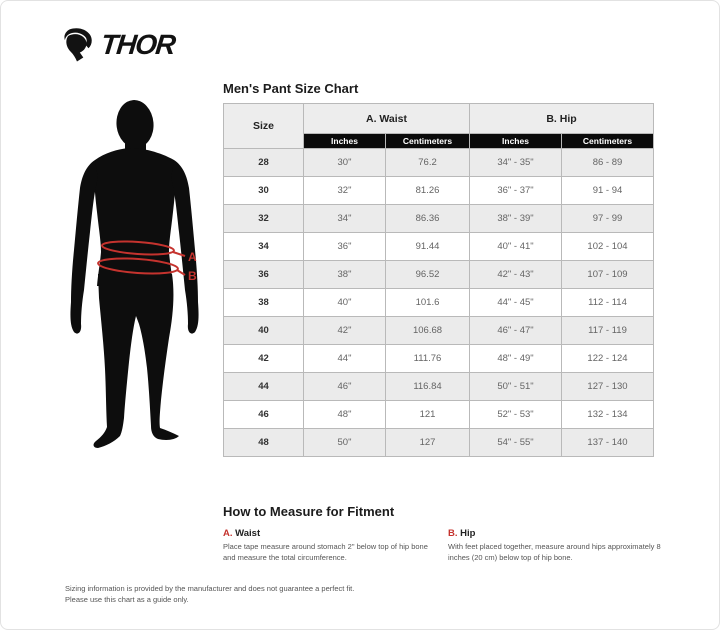 The image size is (720, 630). Describe the element at coordinates (192, 257) in the screenshot. I see `waist-band-label: A` at that location.